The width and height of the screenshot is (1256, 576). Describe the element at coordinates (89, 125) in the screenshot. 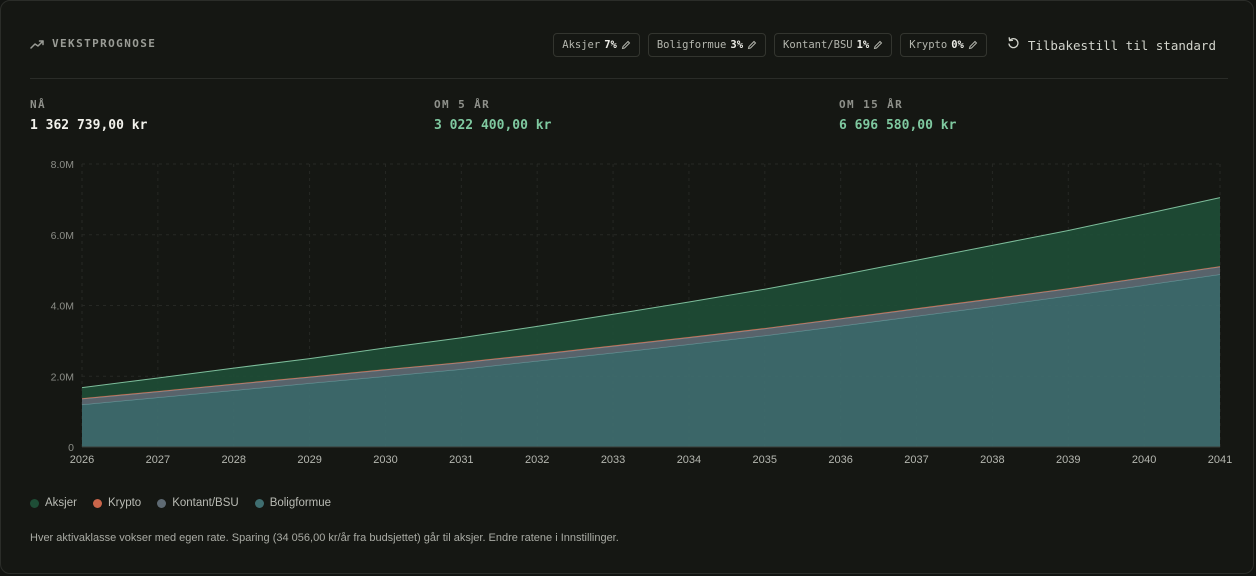

I see `stat-value: 1 362 739,00 kr` at that location.